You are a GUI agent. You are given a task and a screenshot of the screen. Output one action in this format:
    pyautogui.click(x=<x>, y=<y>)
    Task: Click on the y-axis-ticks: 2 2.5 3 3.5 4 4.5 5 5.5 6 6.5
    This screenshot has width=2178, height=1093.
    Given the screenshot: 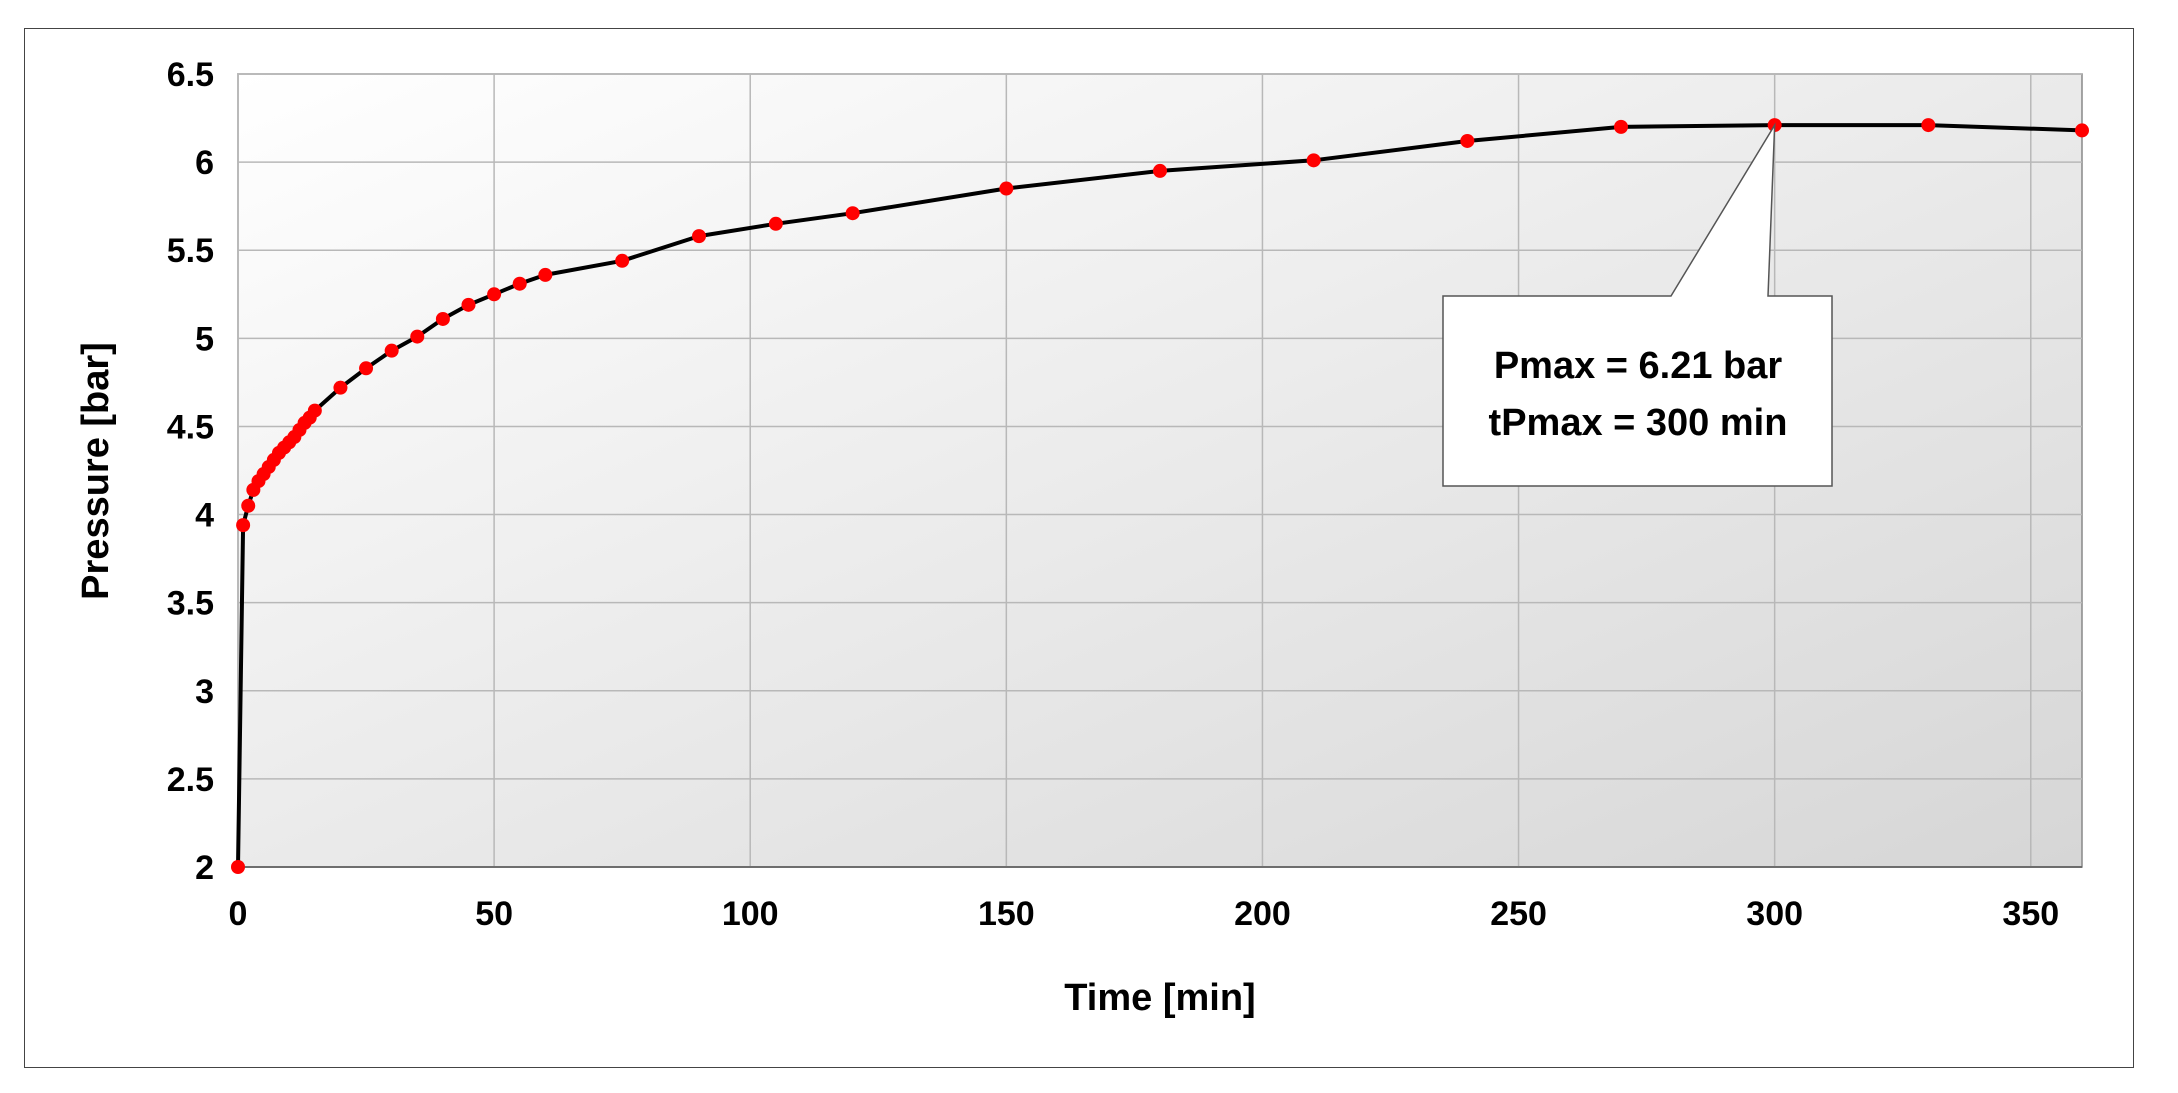 What is the action you would take?
    pyautogui.click(x=190, y=471)
    